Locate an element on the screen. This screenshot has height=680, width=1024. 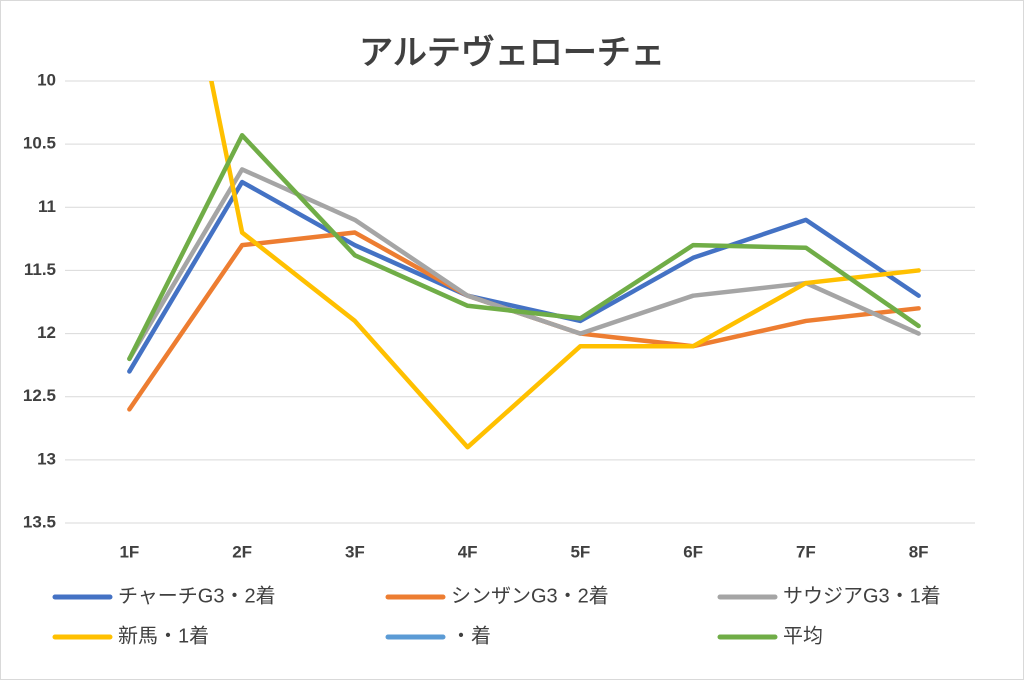
legend-label: ・着 is located at coordinates (471, 635).